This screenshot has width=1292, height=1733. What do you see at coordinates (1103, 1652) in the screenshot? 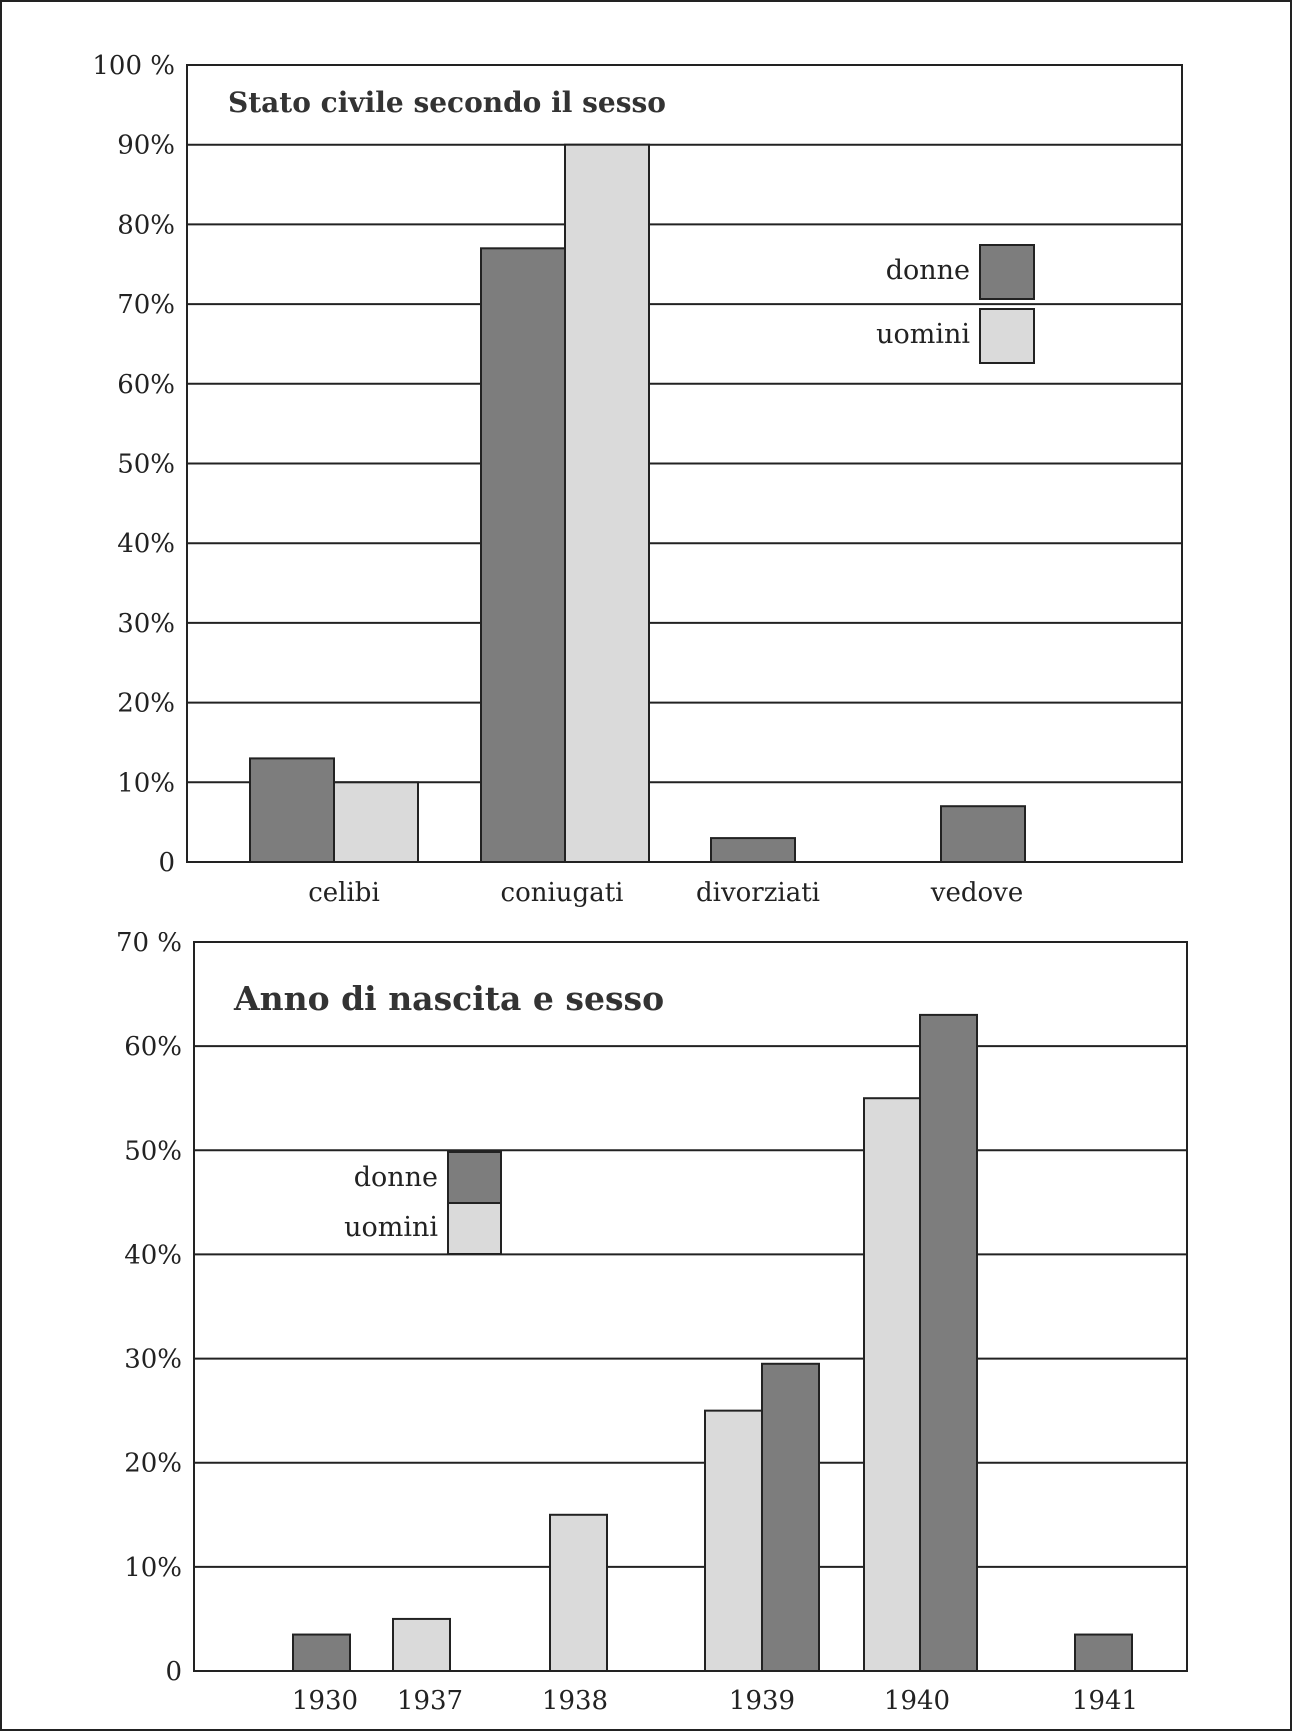
I see `bar-donne-1941` at bounding box center [1103, 1652].